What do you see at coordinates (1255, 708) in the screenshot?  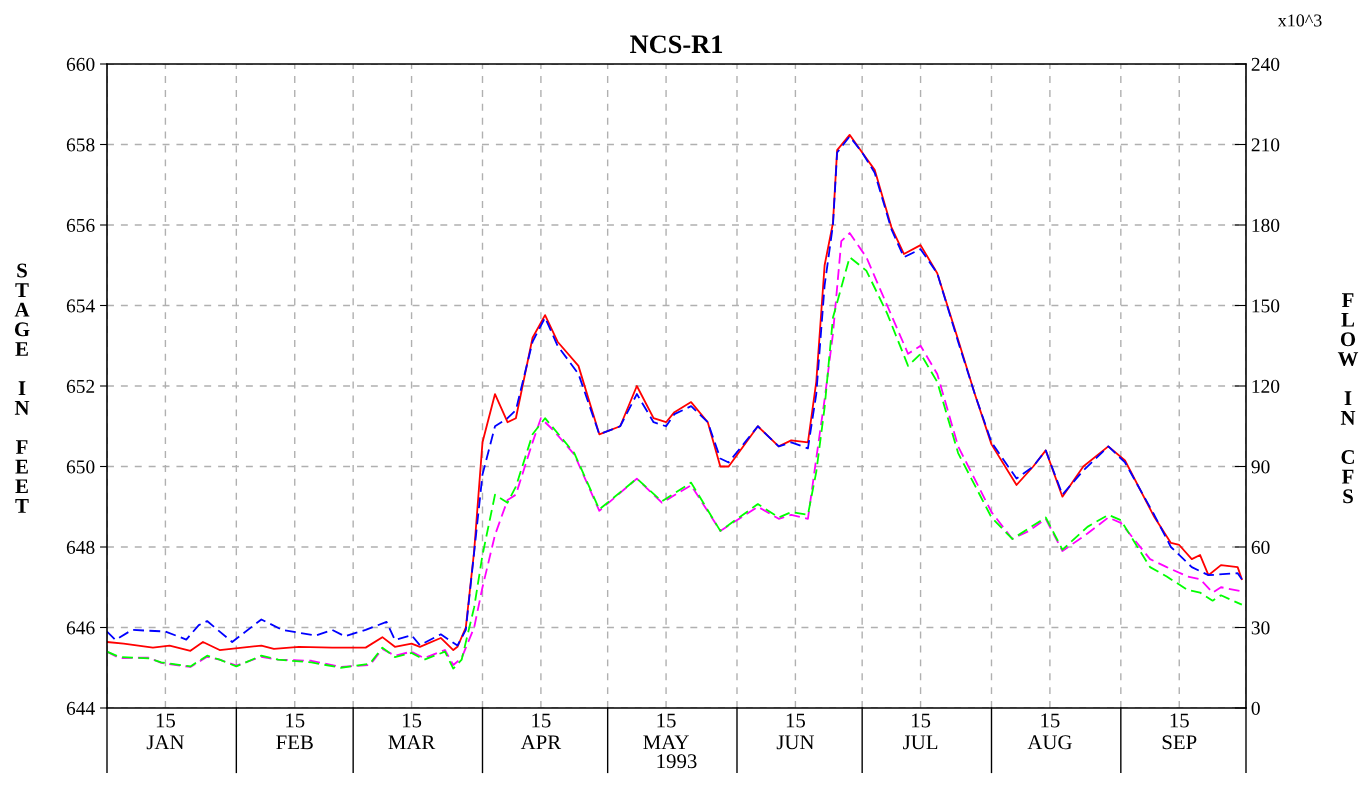 I see `y2-tick-label: 0` at bounding box center [1255, 708].